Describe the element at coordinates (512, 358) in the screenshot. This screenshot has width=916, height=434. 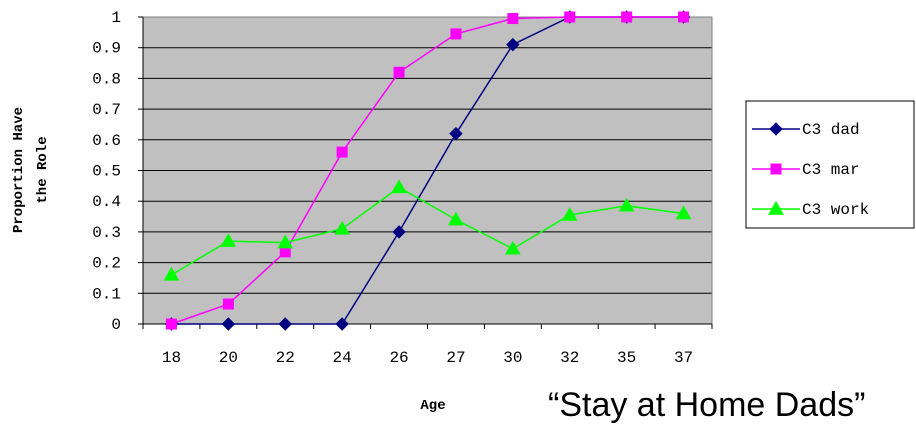
I see `x-tick-label: 30` at that location.